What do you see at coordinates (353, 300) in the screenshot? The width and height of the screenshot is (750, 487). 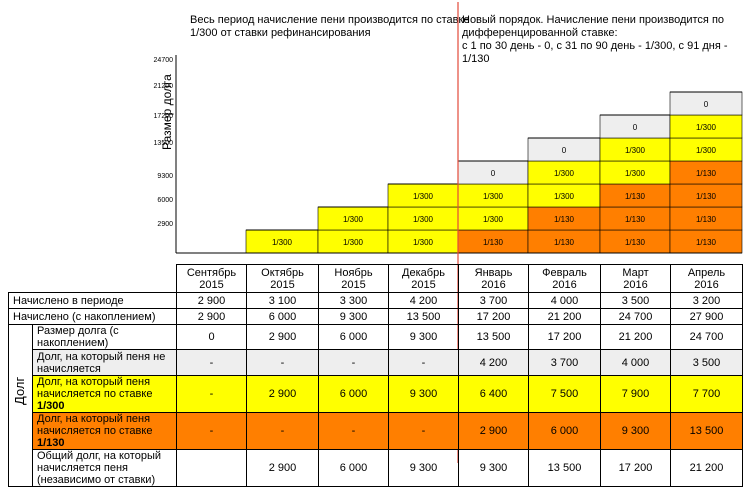 I see `table-cell: 3 300` at bounding box center [353, 300].